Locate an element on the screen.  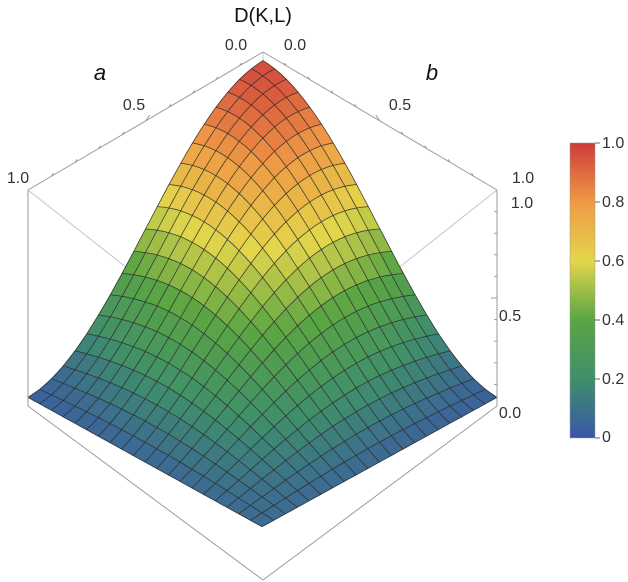
y-axis-label: b is located at coordinates (432, 72).